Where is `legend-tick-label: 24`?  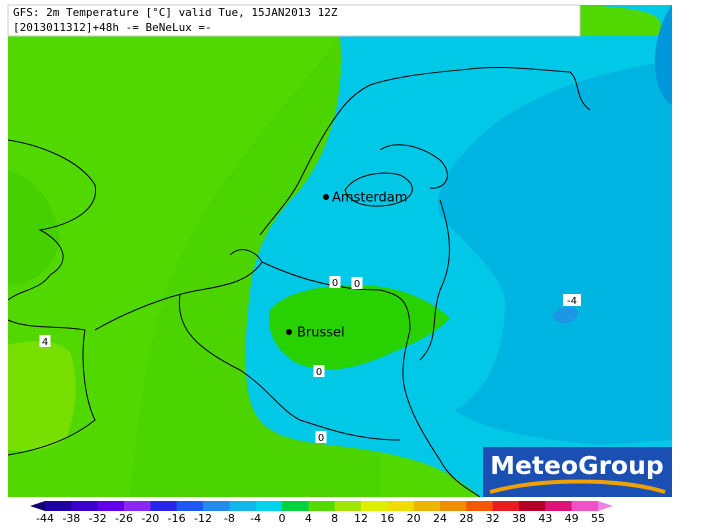
legend-tick-label: 24 is located at coordinates (440, 518).